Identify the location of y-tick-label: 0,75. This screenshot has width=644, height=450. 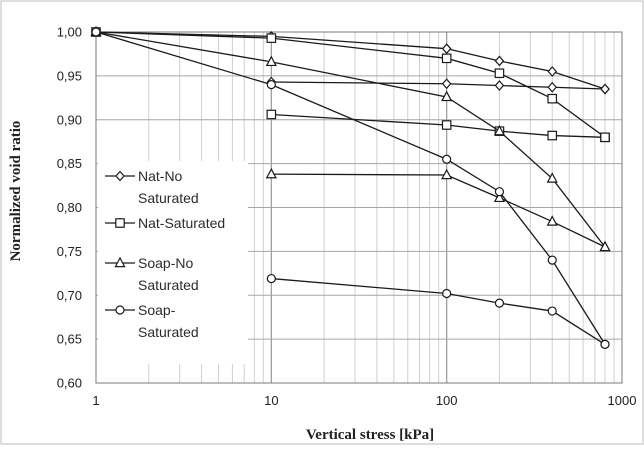
(69, 251).